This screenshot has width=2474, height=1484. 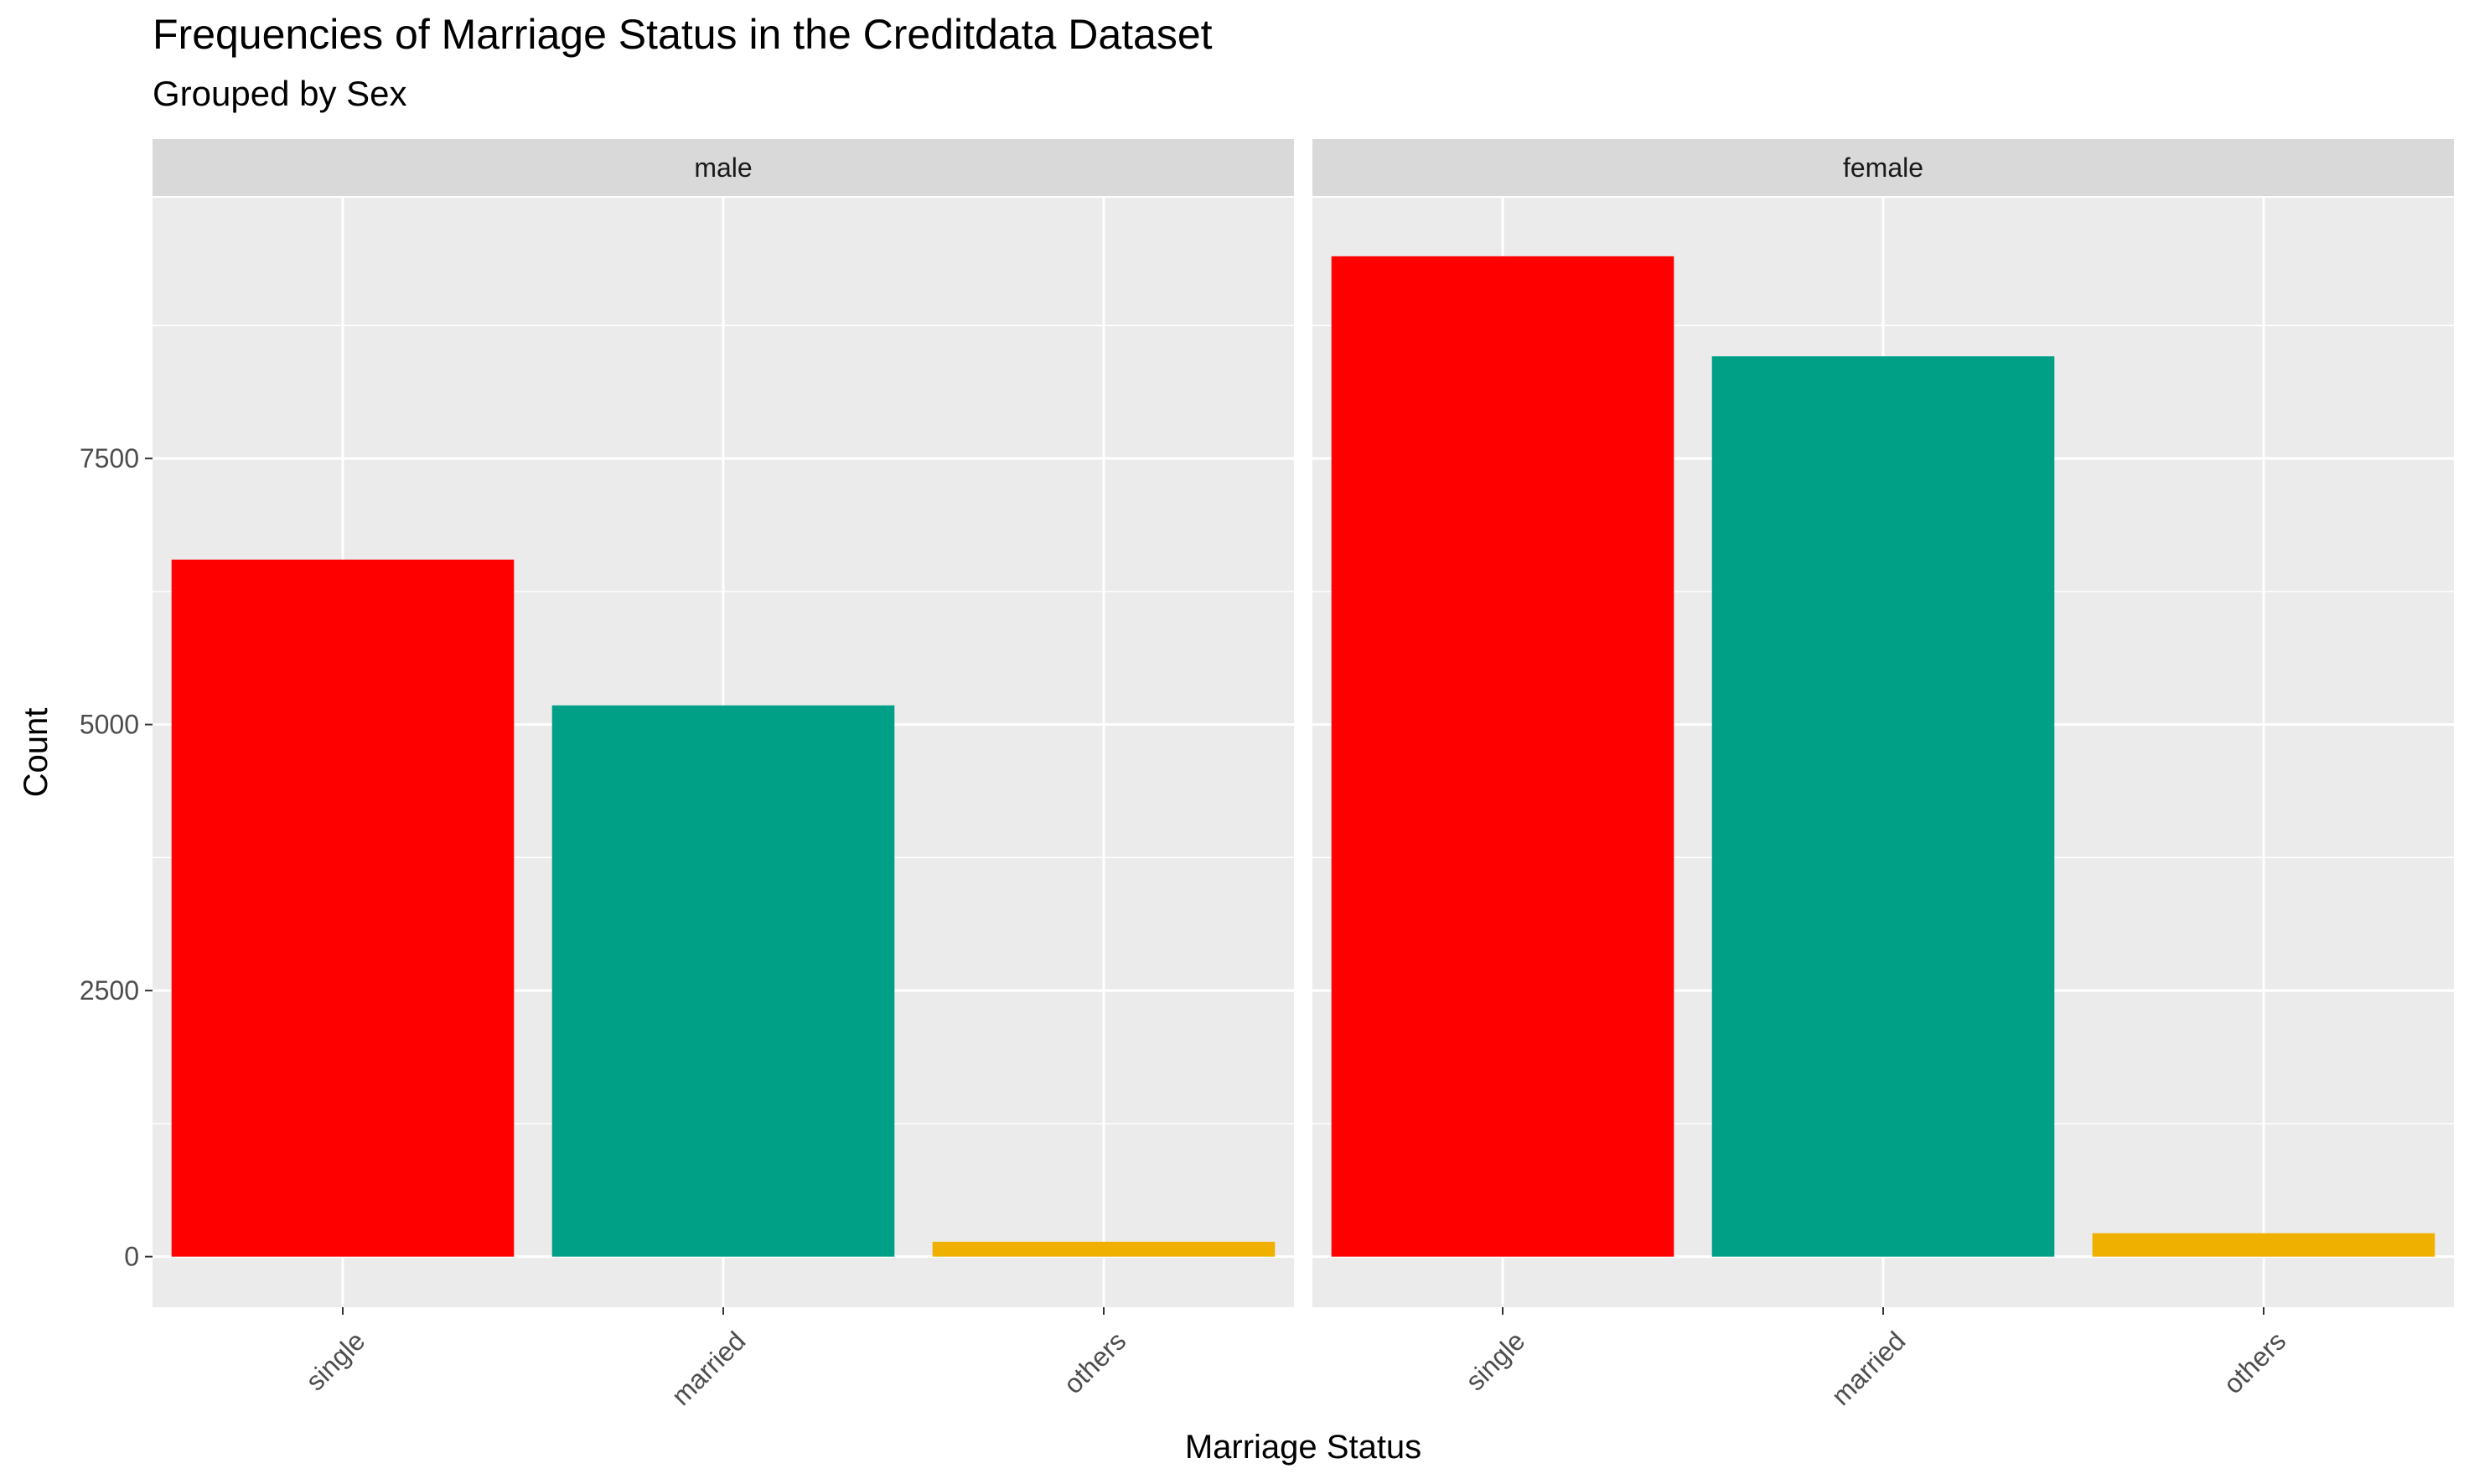 I want to click on facet-label-male: male, so click(x=723, y=168).